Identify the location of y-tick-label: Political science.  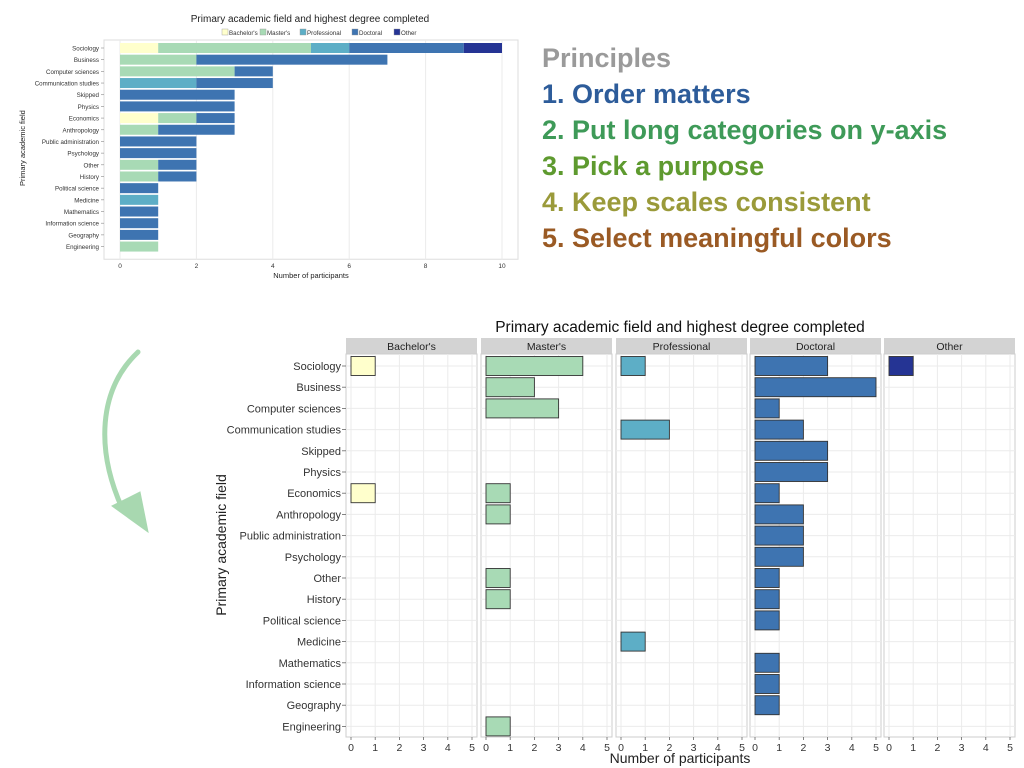
(302, 621).